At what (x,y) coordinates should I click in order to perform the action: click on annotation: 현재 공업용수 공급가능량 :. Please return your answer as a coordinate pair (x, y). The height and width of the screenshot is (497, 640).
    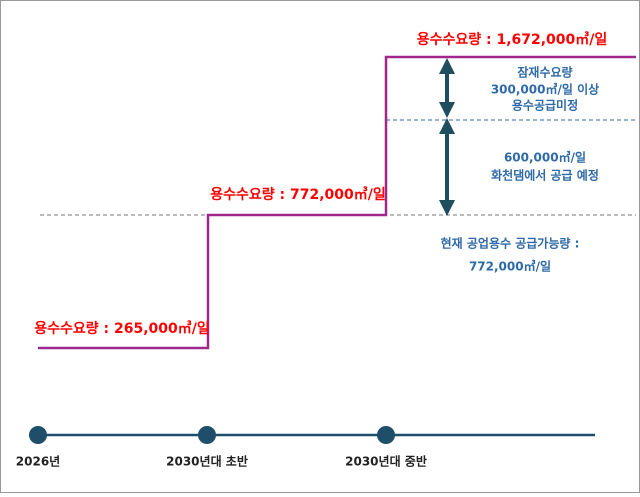
    Looking at the image, I should click on (510, 243).